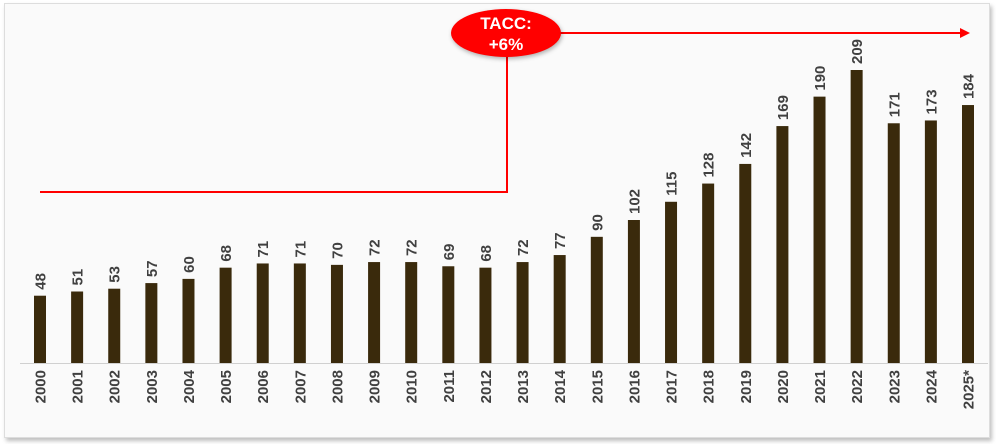 Image resolution: width=996 pixels, height=444 pixels. Describe the element at coordinates (40, 329) in the screenshot. I see `bar-2000` at that location.